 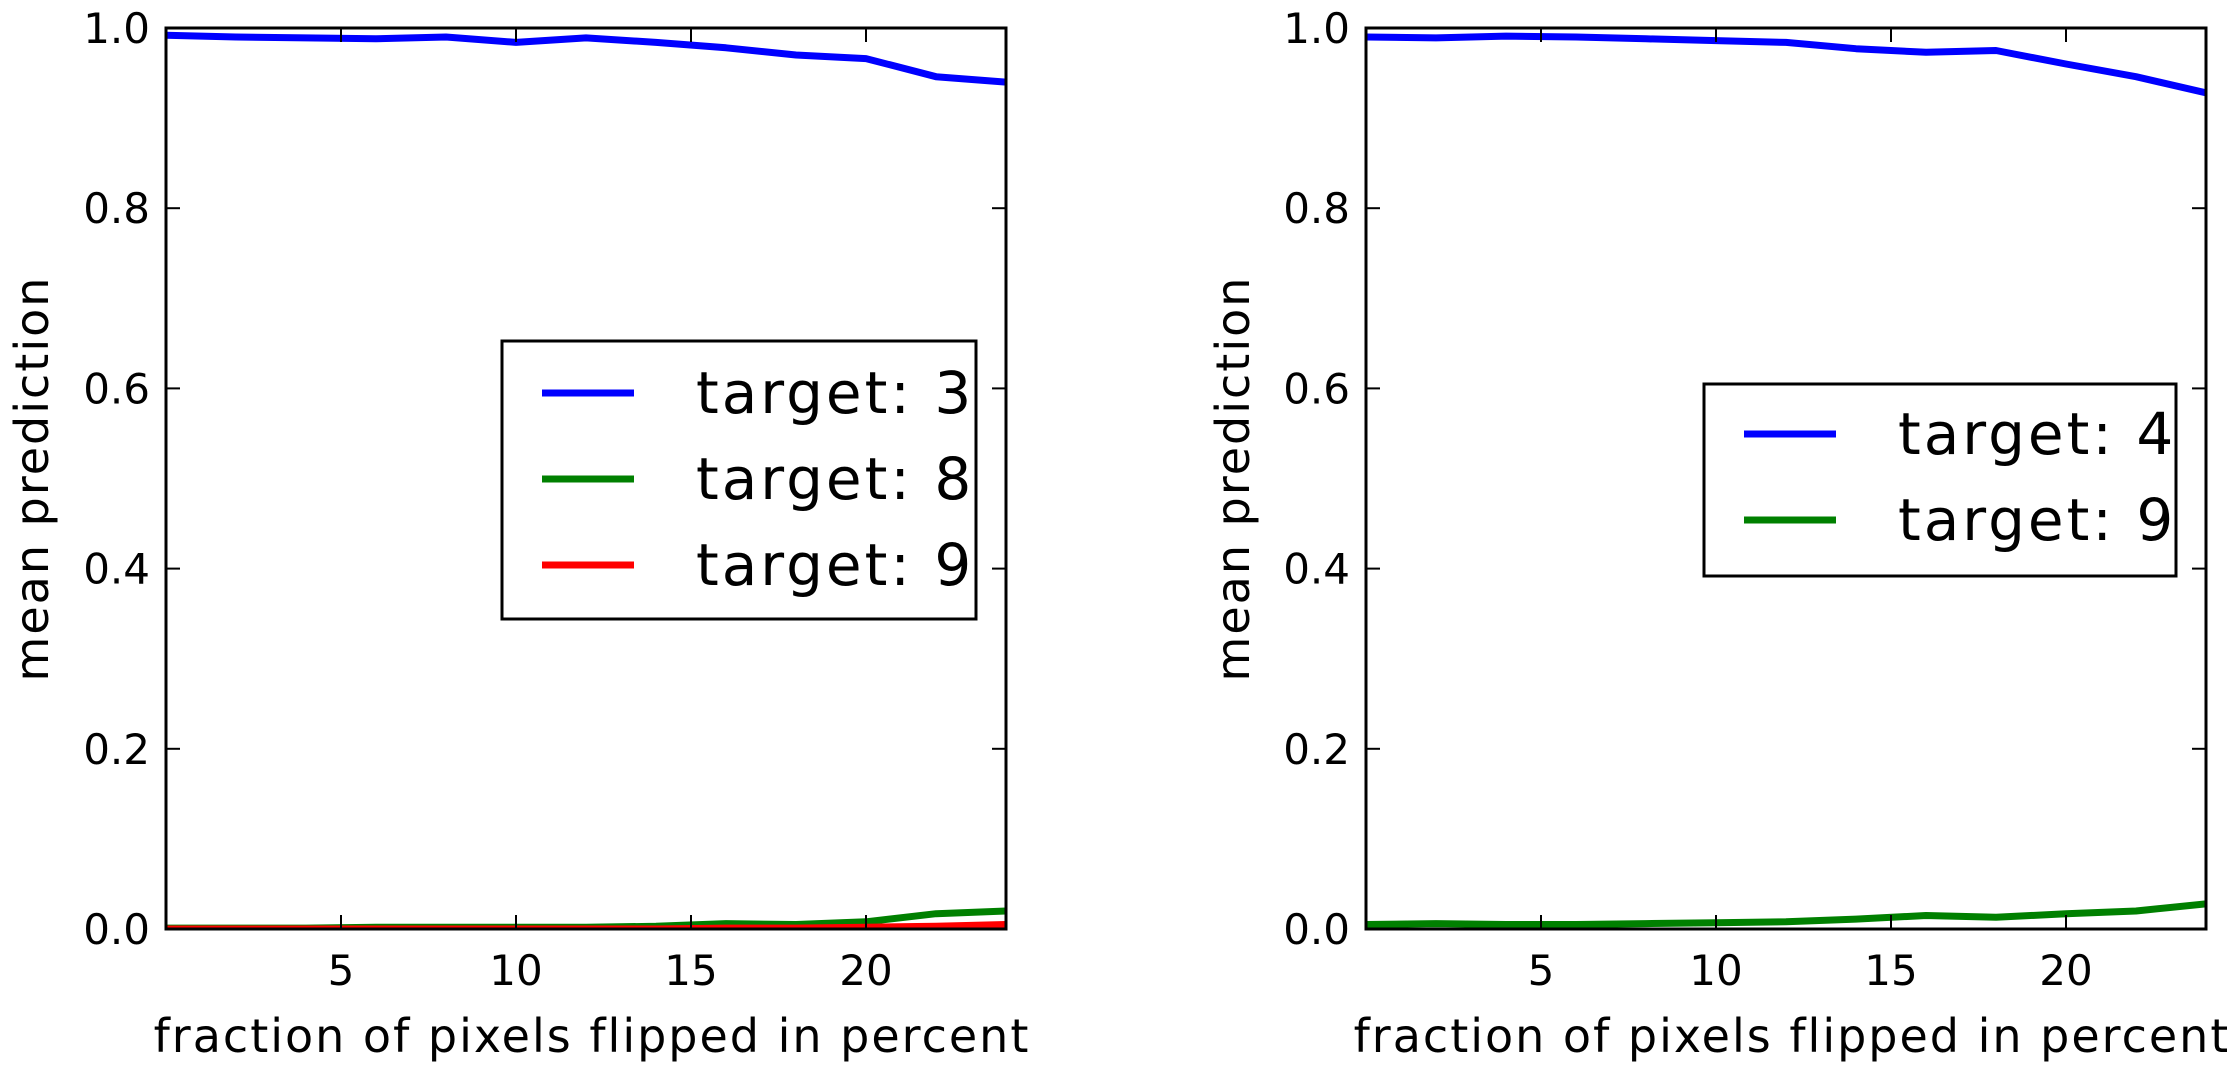 I want to click on legend: target: 3 target: 8 target: 9, so click(x=739, y=480).